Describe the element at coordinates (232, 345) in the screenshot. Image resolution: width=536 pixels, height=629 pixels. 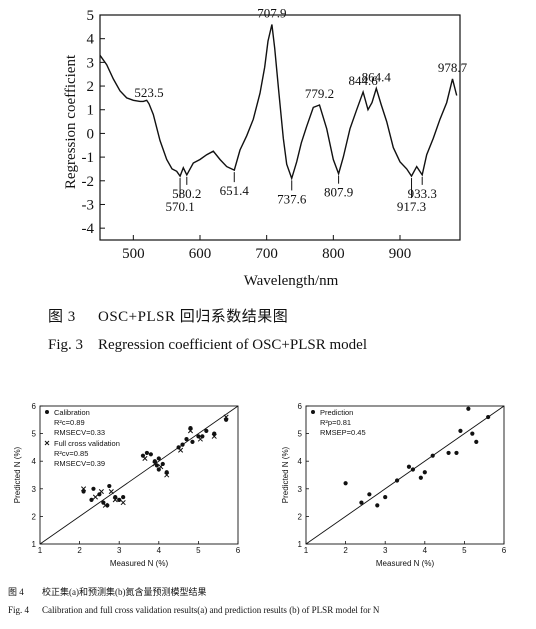
I see `figure3-title-en: Regression coefficient of OSC+PLSR model` at that location.